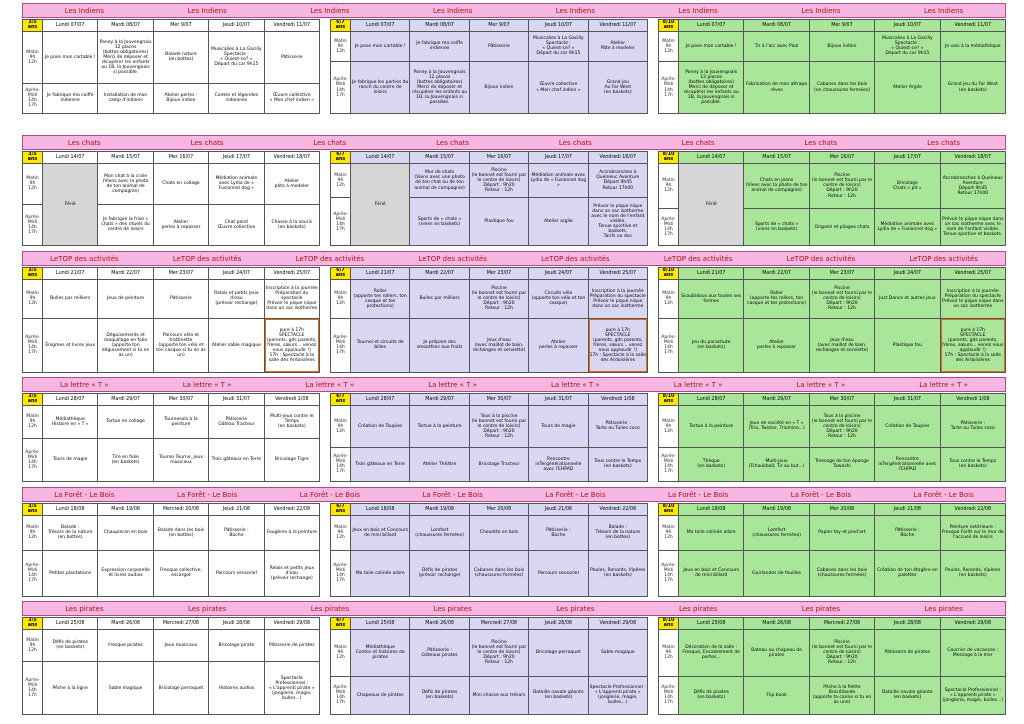  Describe the element at coordinates (380, 426) in the screenshot. I see `activity-cell: Création de Toupies` at that location.